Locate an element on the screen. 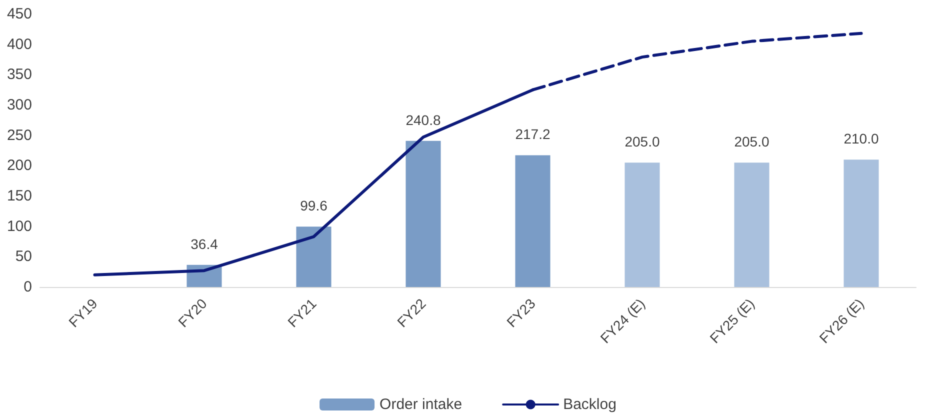 The width and height of the screenshot is (936, 419). legend-label: Backlog is located at coordinates (589, 404).